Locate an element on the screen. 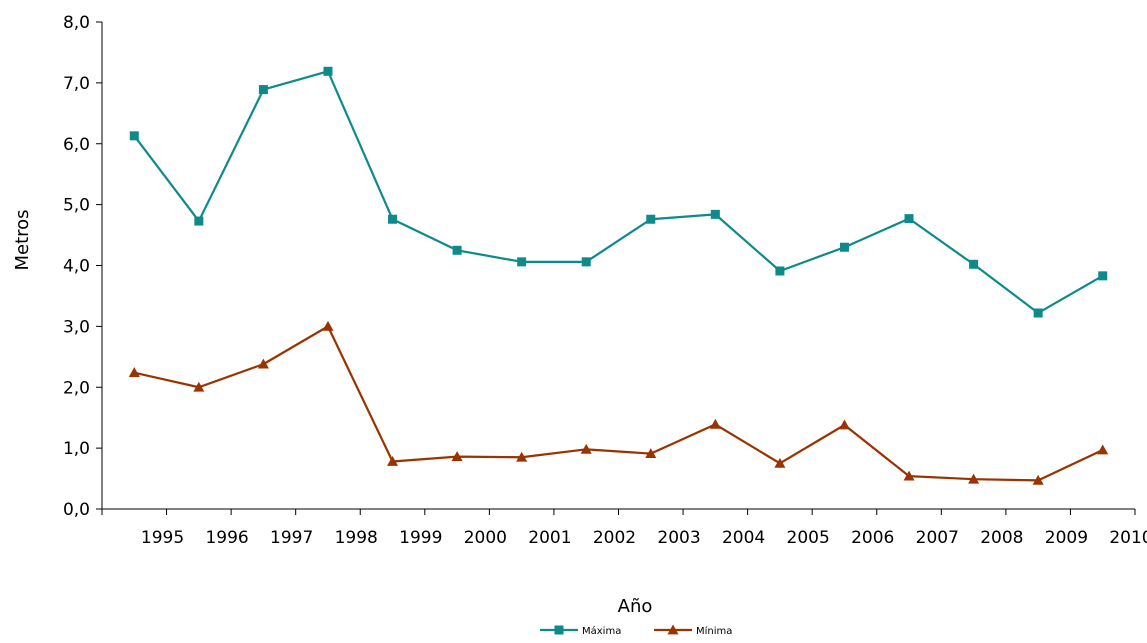  y-axis-title: Metros is located at coordinates (22, 239).